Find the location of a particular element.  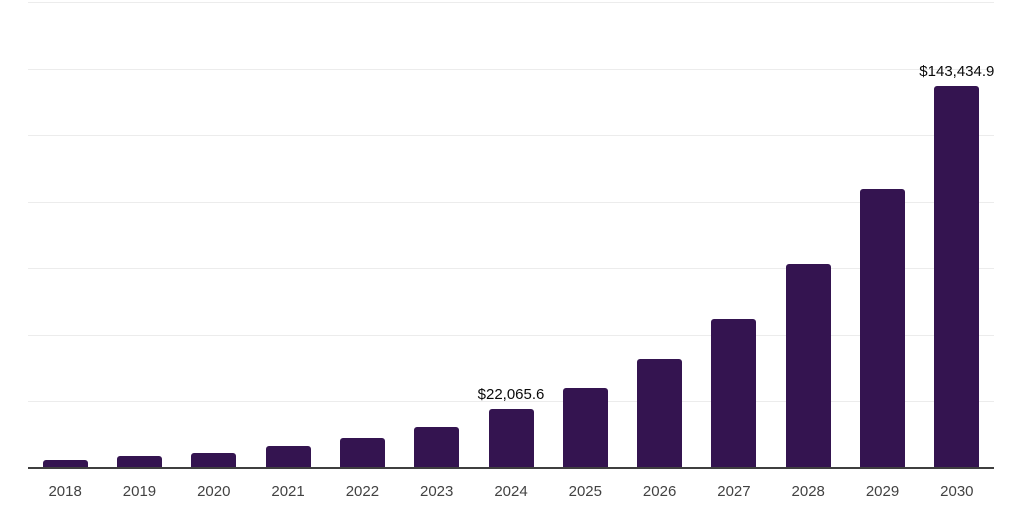

x-tick-label-2018: 2018 is located at coordinates (65, 491).